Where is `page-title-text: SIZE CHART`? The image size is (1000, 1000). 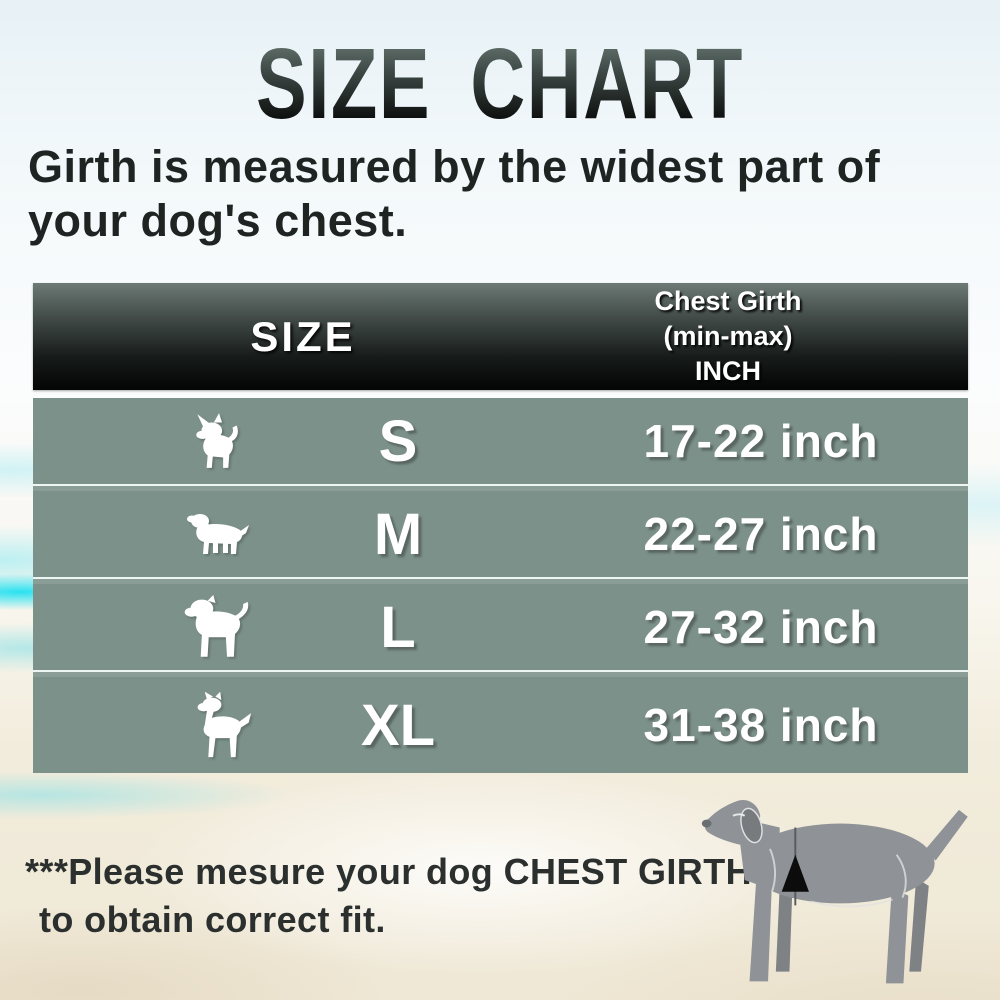
page-title-text: SIZE CHART is located at coordinates (500, 84).